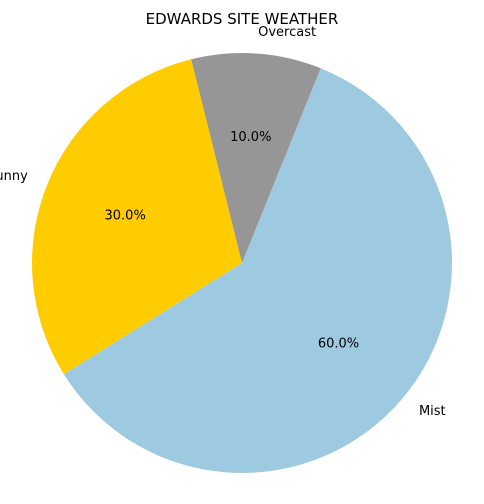 This screenshot has width=484, height=504. I want to click on pie-label-overcast: Overcast, so click(287, 32).